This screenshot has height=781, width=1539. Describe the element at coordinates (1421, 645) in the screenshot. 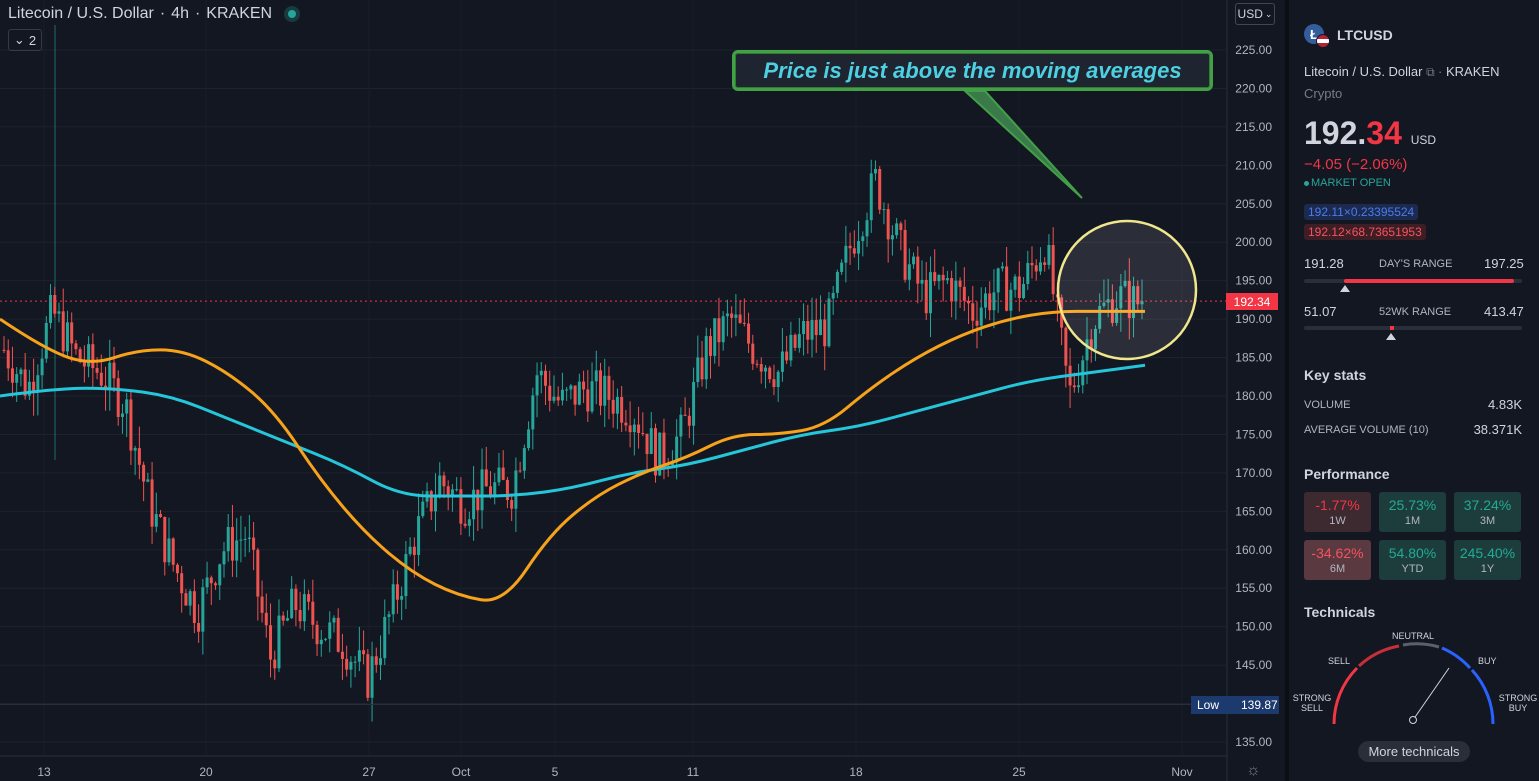

I see `gauge-neutral-arc` at that location.